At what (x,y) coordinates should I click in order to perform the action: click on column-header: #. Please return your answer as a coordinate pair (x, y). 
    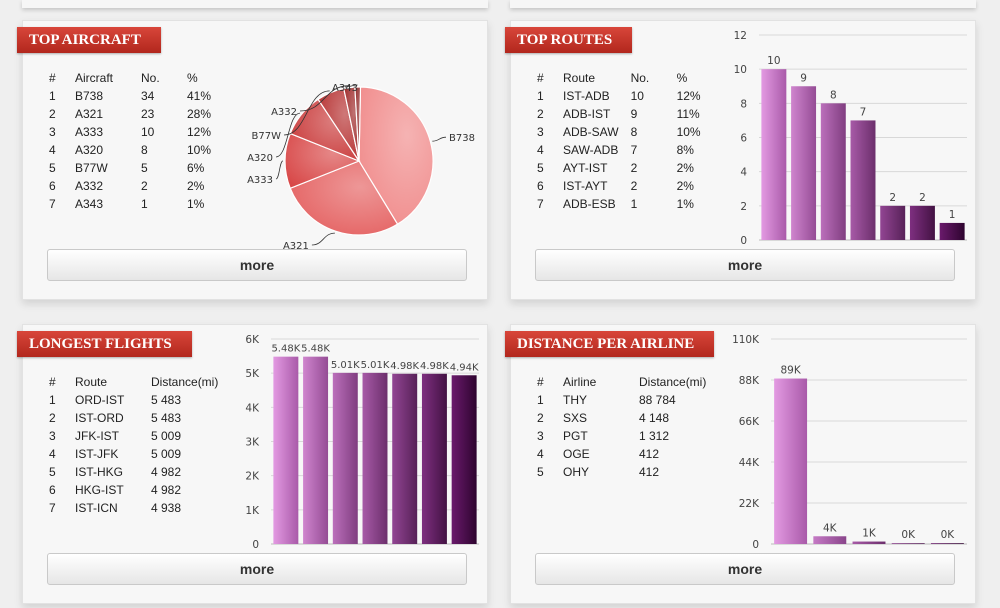
    Looking at the image, I should click on (540, 78).